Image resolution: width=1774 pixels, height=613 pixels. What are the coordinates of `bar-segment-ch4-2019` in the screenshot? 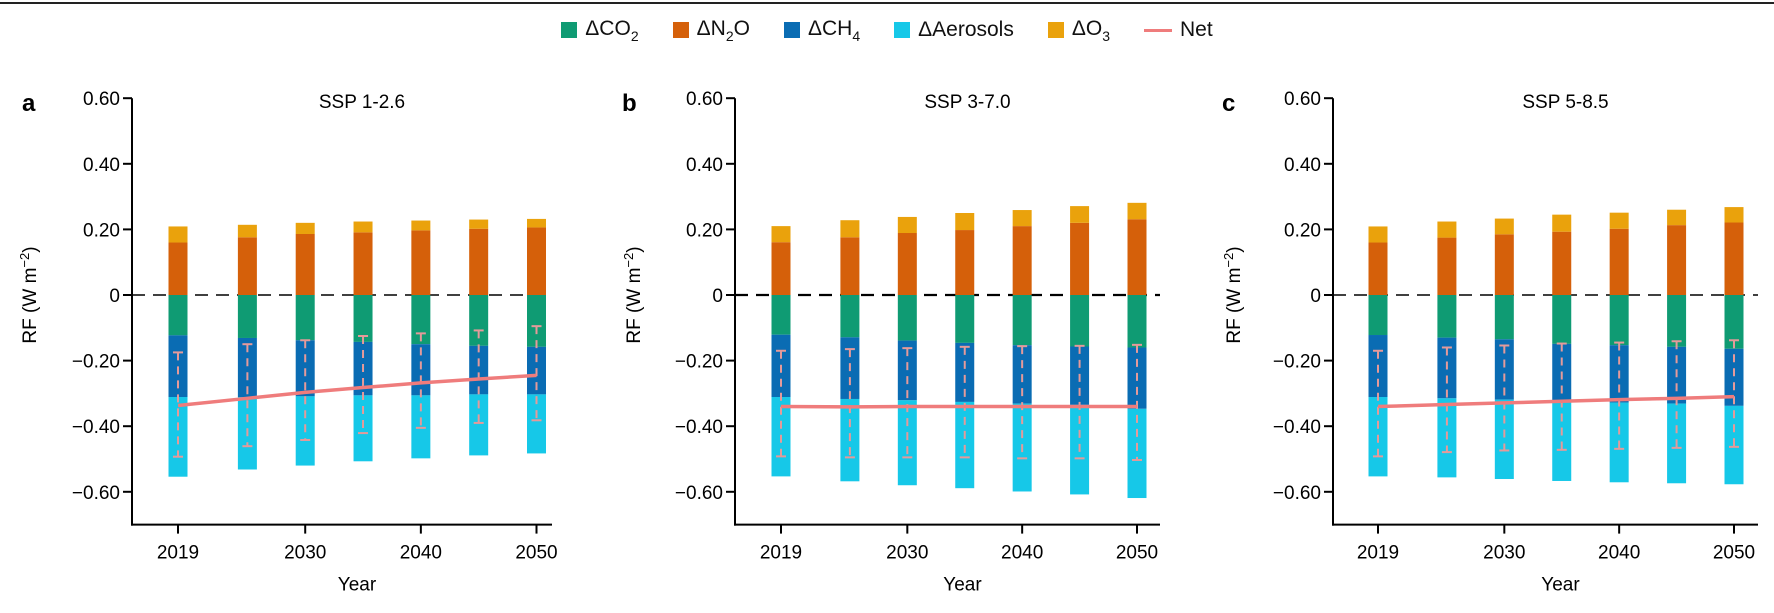 It's located at (178, 366).